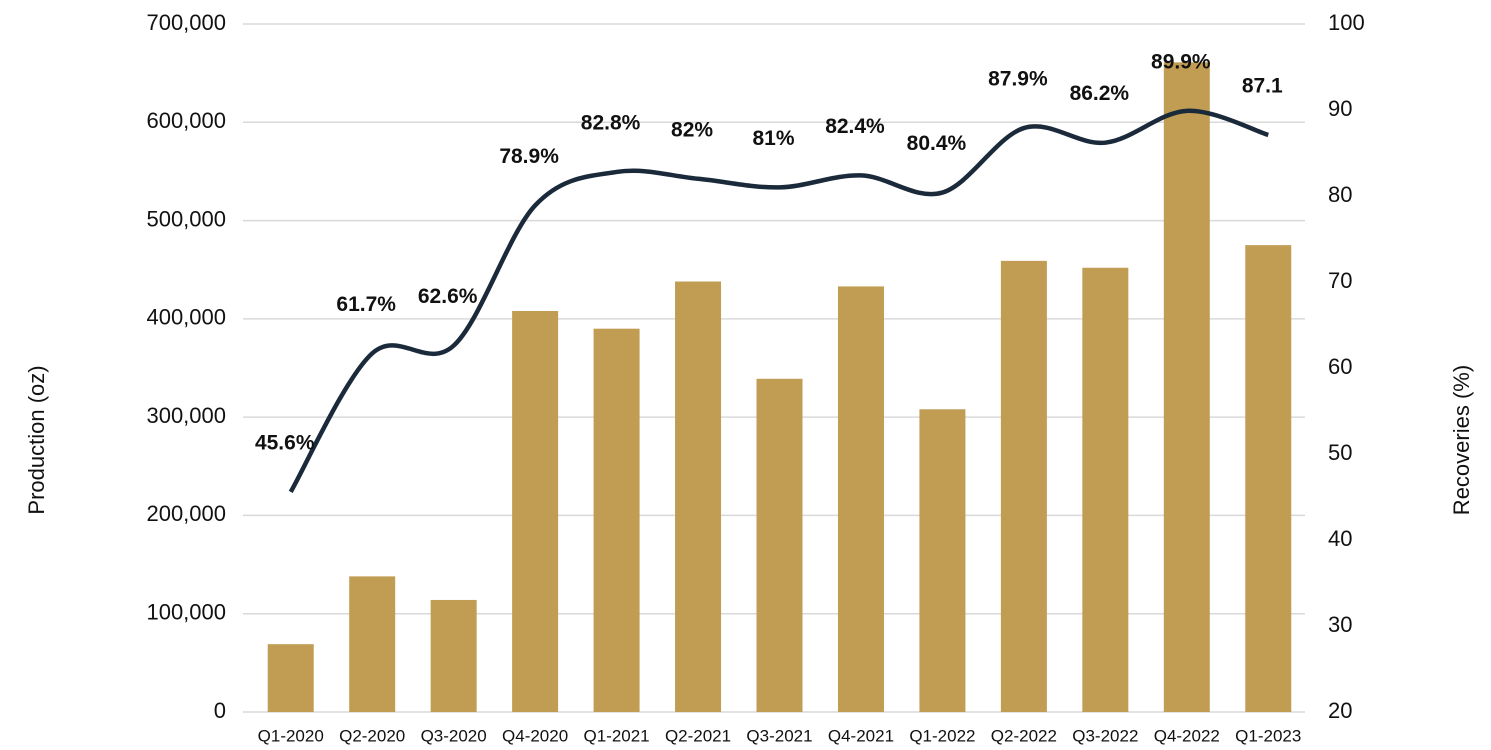  I want to click on y2-tick-label: 80, so click(1340, 194).